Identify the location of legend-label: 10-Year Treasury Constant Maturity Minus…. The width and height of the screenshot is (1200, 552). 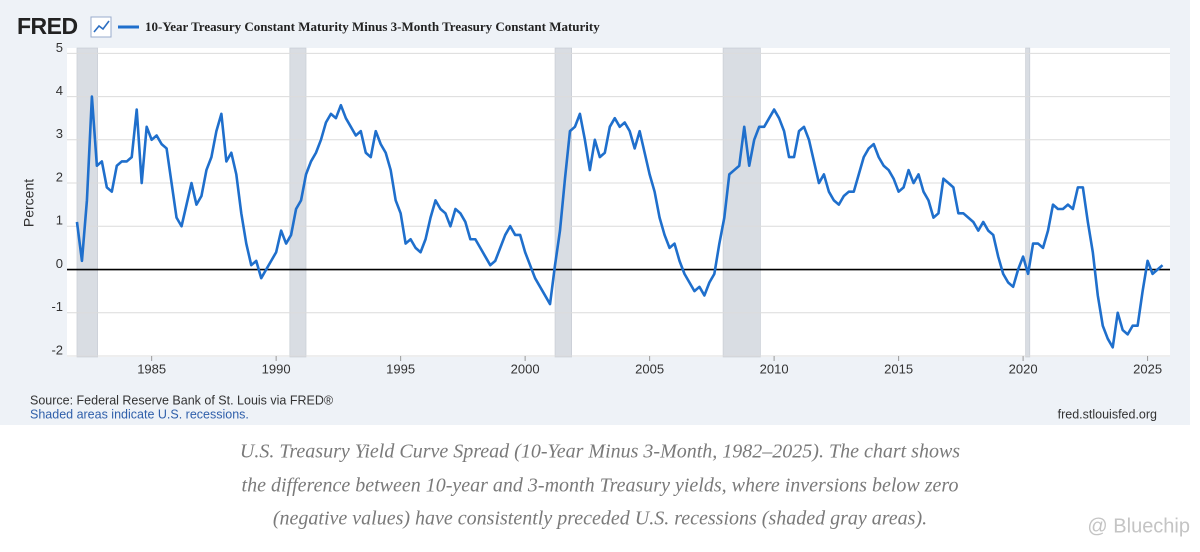
(372, 26).